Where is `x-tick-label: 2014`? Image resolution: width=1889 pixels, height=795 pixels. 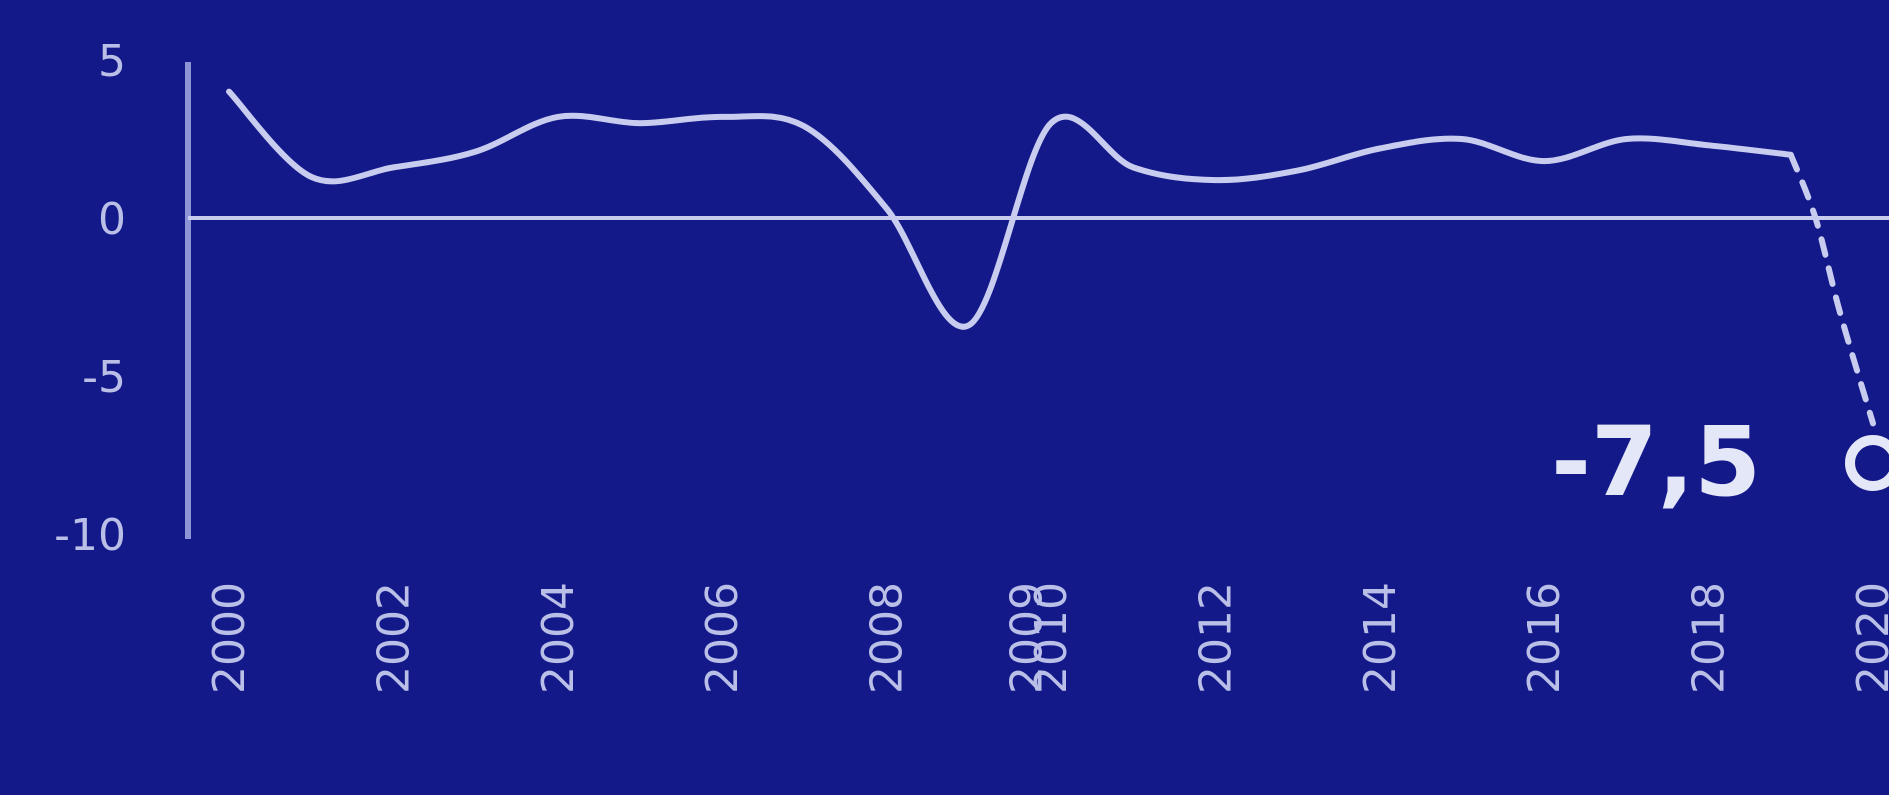
x-tick-label: 2014 is located at coordinates (1380, 638).